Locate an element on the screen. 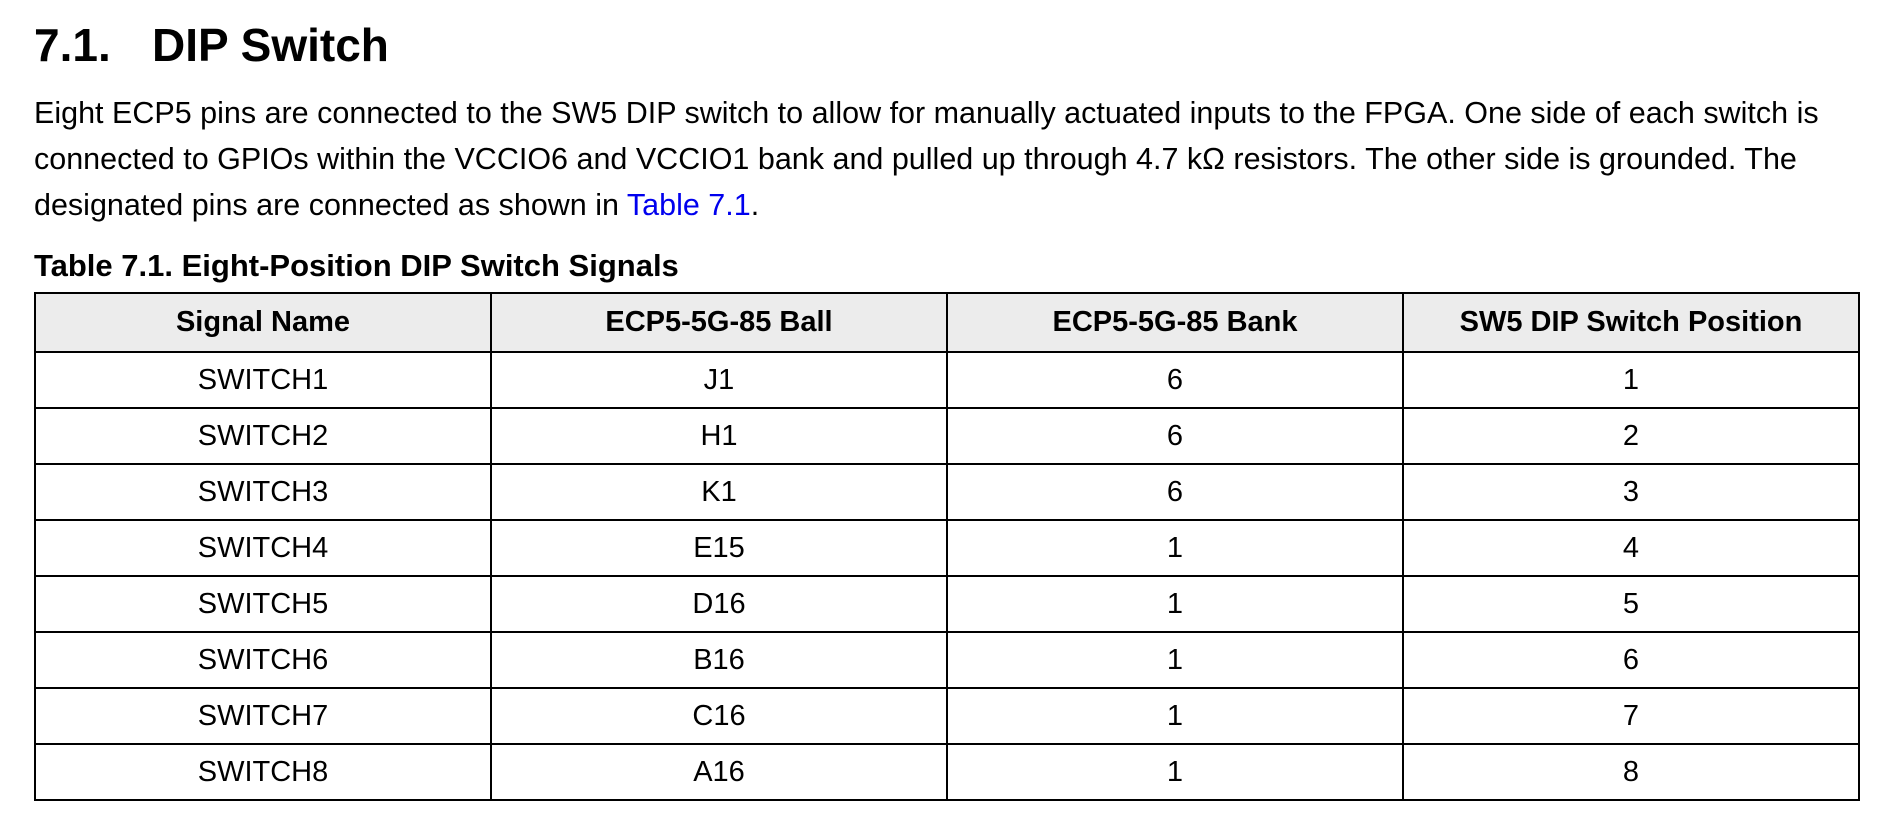 The width and height of the screenshot is (1886, 828). ball-cell: E15 is located at coordinates (719, 548).